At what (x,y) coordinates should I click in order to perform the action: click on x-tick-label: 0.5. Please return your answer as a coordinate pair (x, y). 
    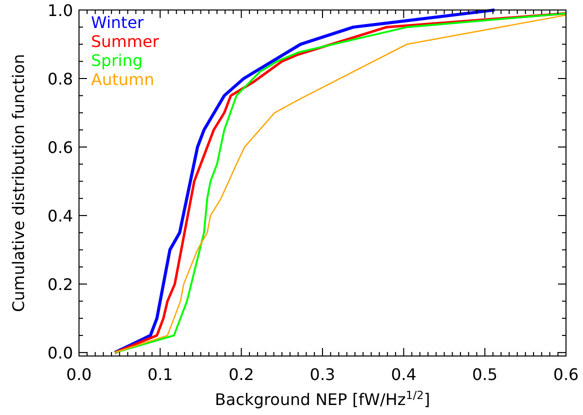
    Looking at the image, I should click on (485, 374).